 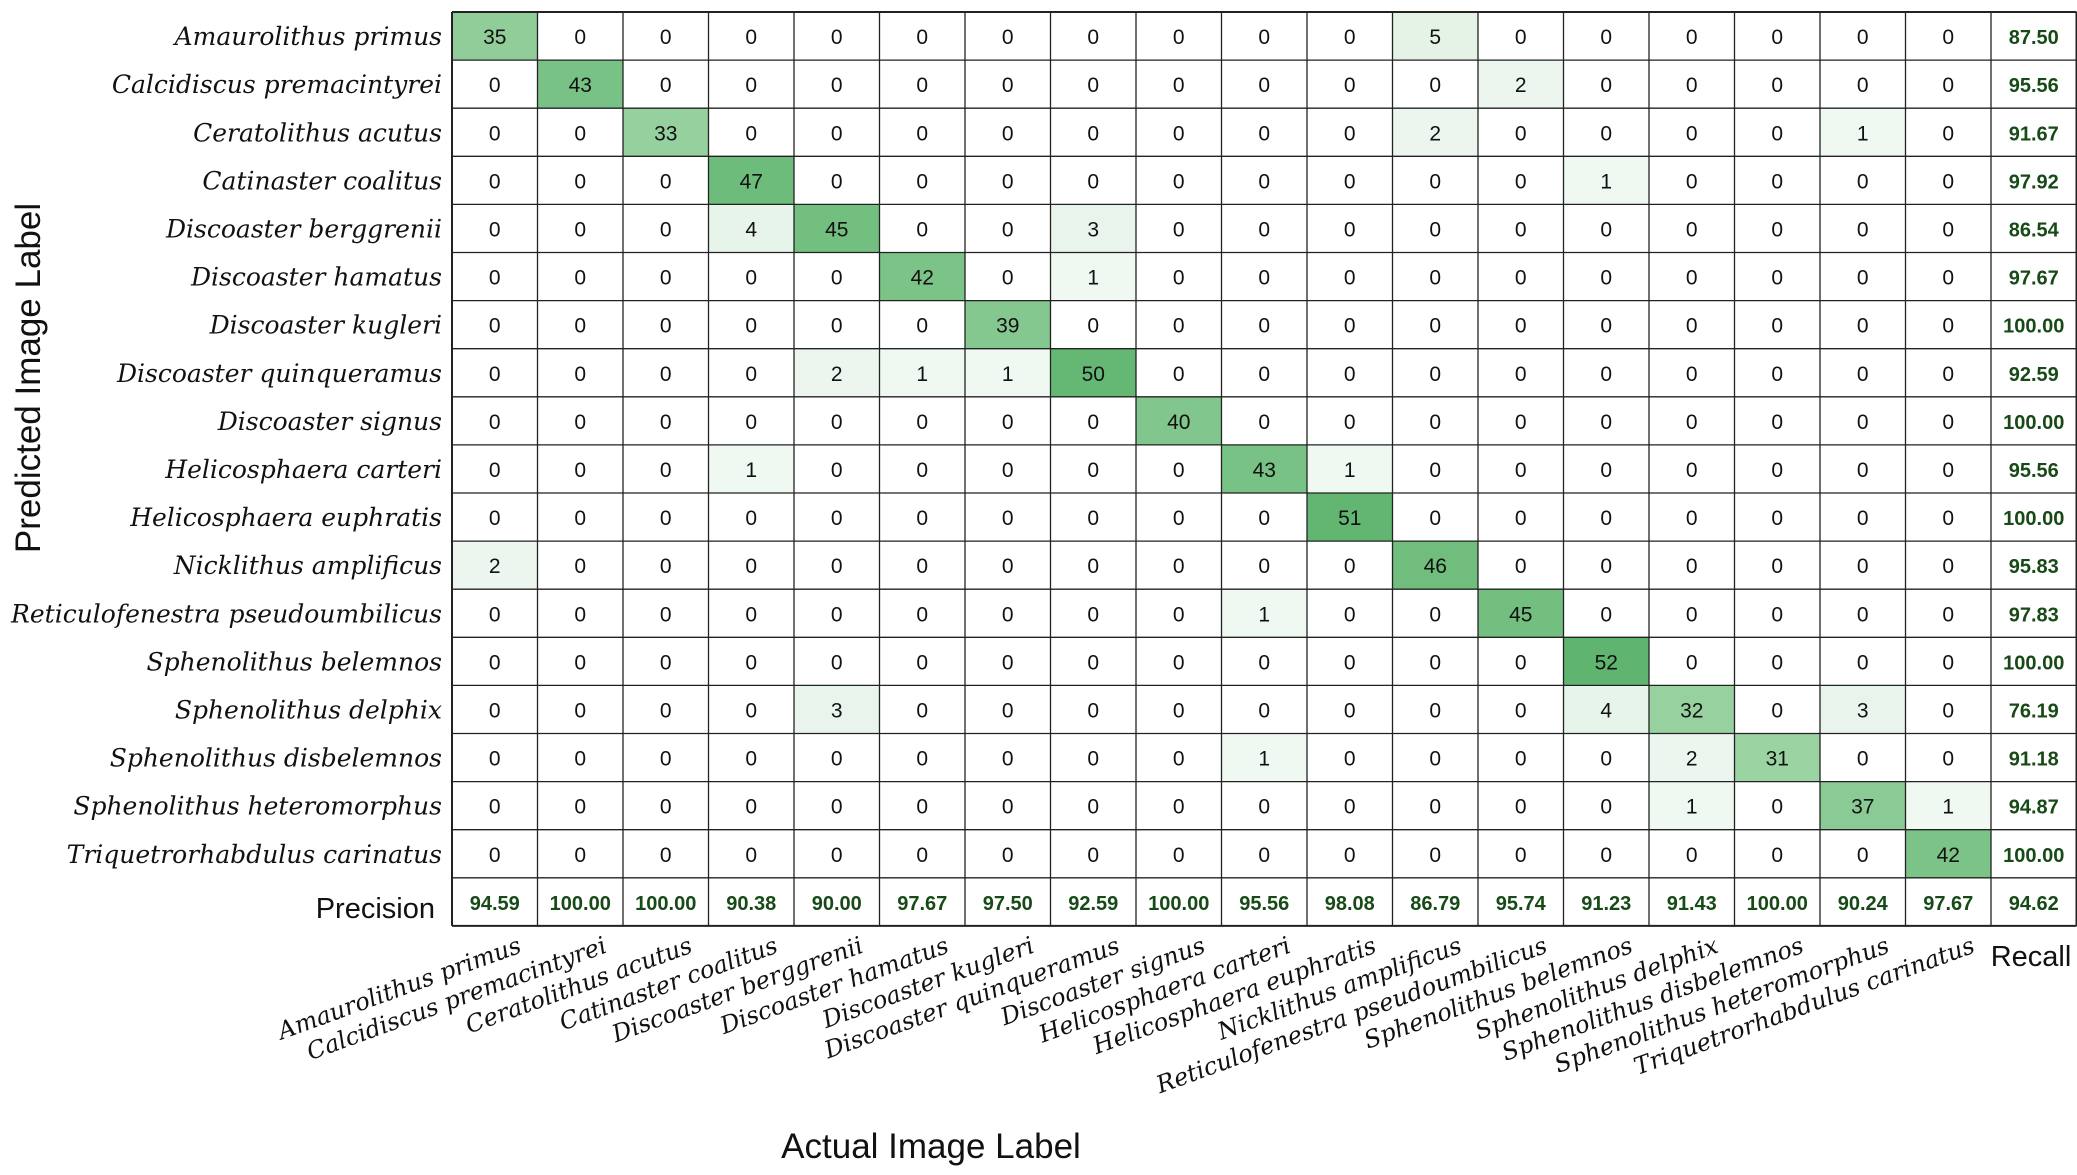 I want to click on cell-value-r14-c4: 3, so click(x=837, y=710).